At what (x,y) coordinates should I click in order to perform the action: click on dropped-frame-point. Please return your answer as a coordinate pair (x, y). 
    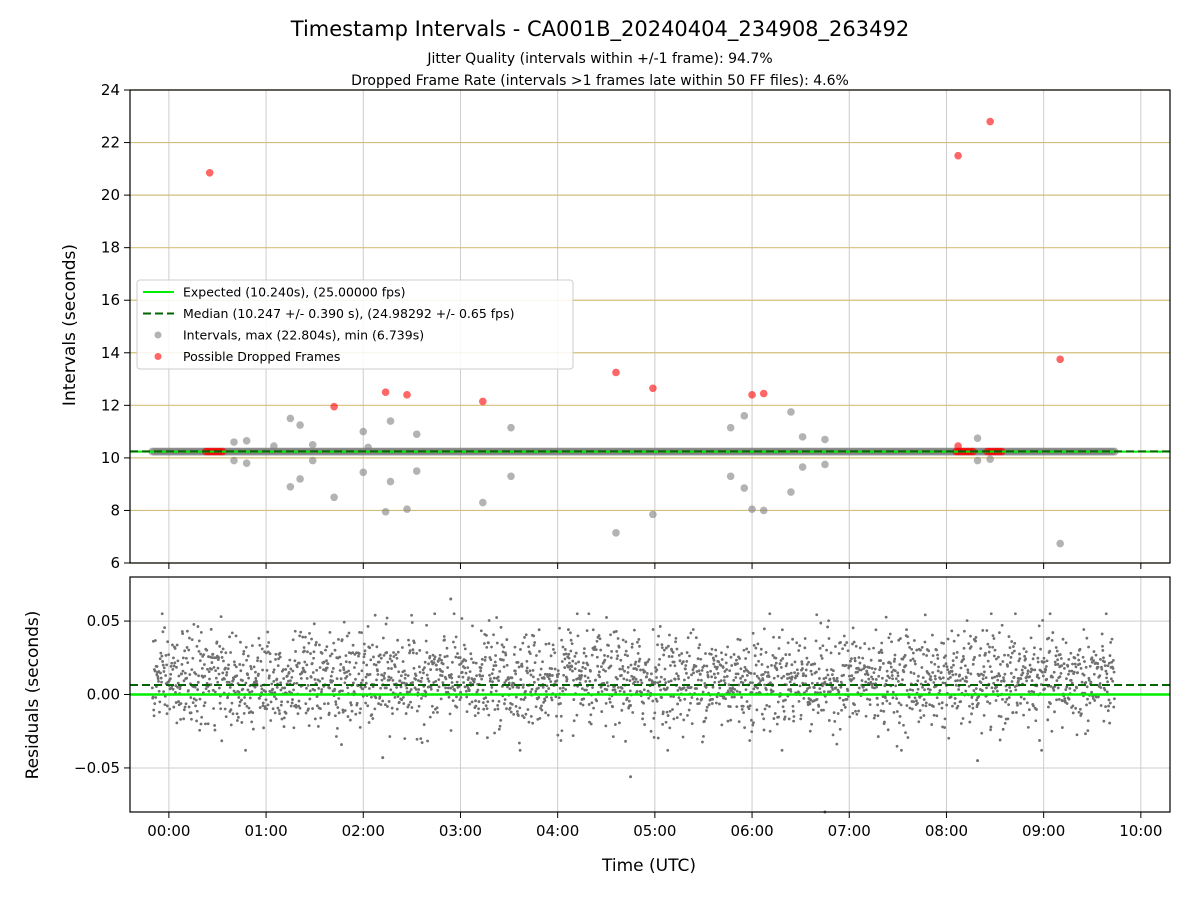
    Looking at the image, I should click on (752, 395).